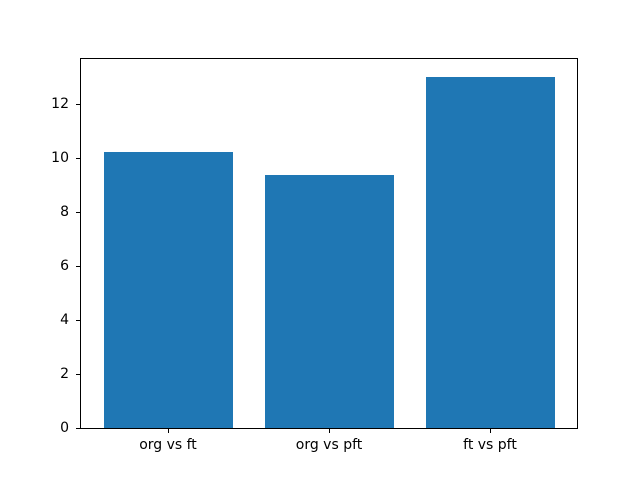 The height and width of the screenshot is (480, 640). What do you see at coordinates (60, 104) in the screenshot?
I see `y-tick-label: 12` at bounding box center [60, 104].